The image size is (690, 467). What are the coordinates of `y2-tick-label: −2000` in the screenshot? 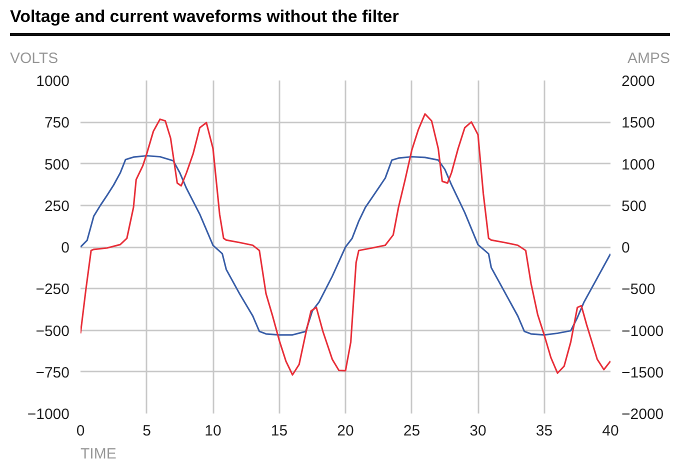 It's located at (643, 414).